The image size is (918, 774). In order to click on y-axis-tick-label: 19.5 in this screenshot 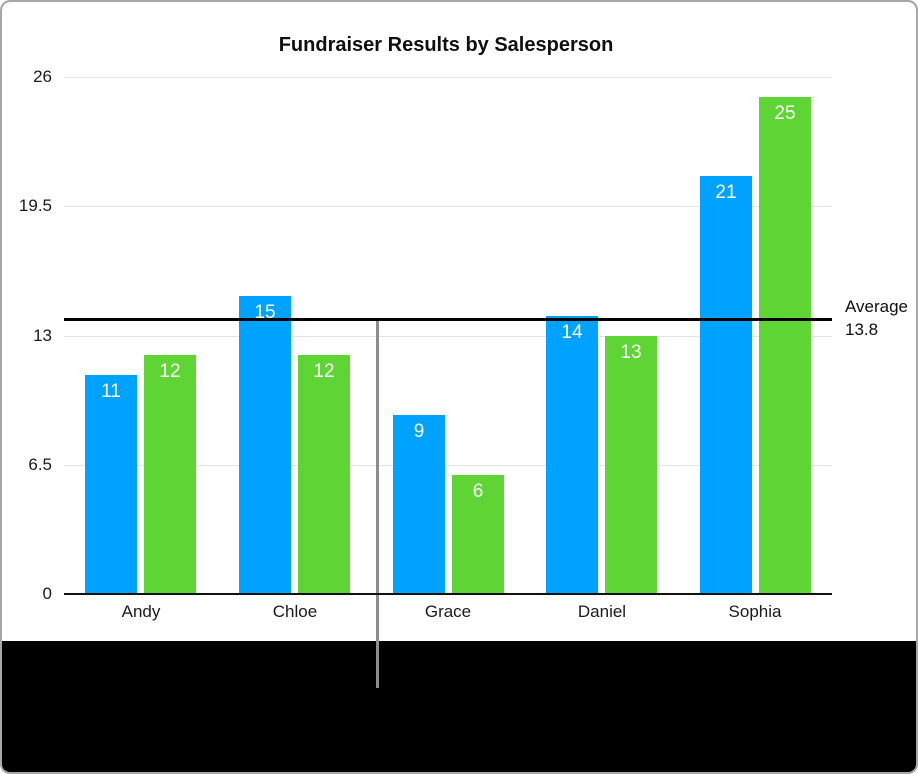, I will do `click(35, 205)`.